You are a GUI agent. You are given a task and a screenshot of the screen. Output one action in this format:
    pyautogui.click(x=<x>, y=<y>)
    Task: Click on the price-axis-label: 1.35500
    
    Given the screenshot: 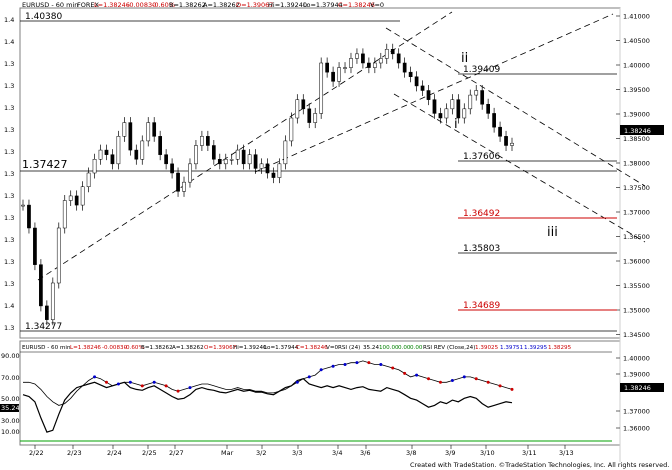 What is the action you would take?
    pyautogui.click(x=636, y=286)
    